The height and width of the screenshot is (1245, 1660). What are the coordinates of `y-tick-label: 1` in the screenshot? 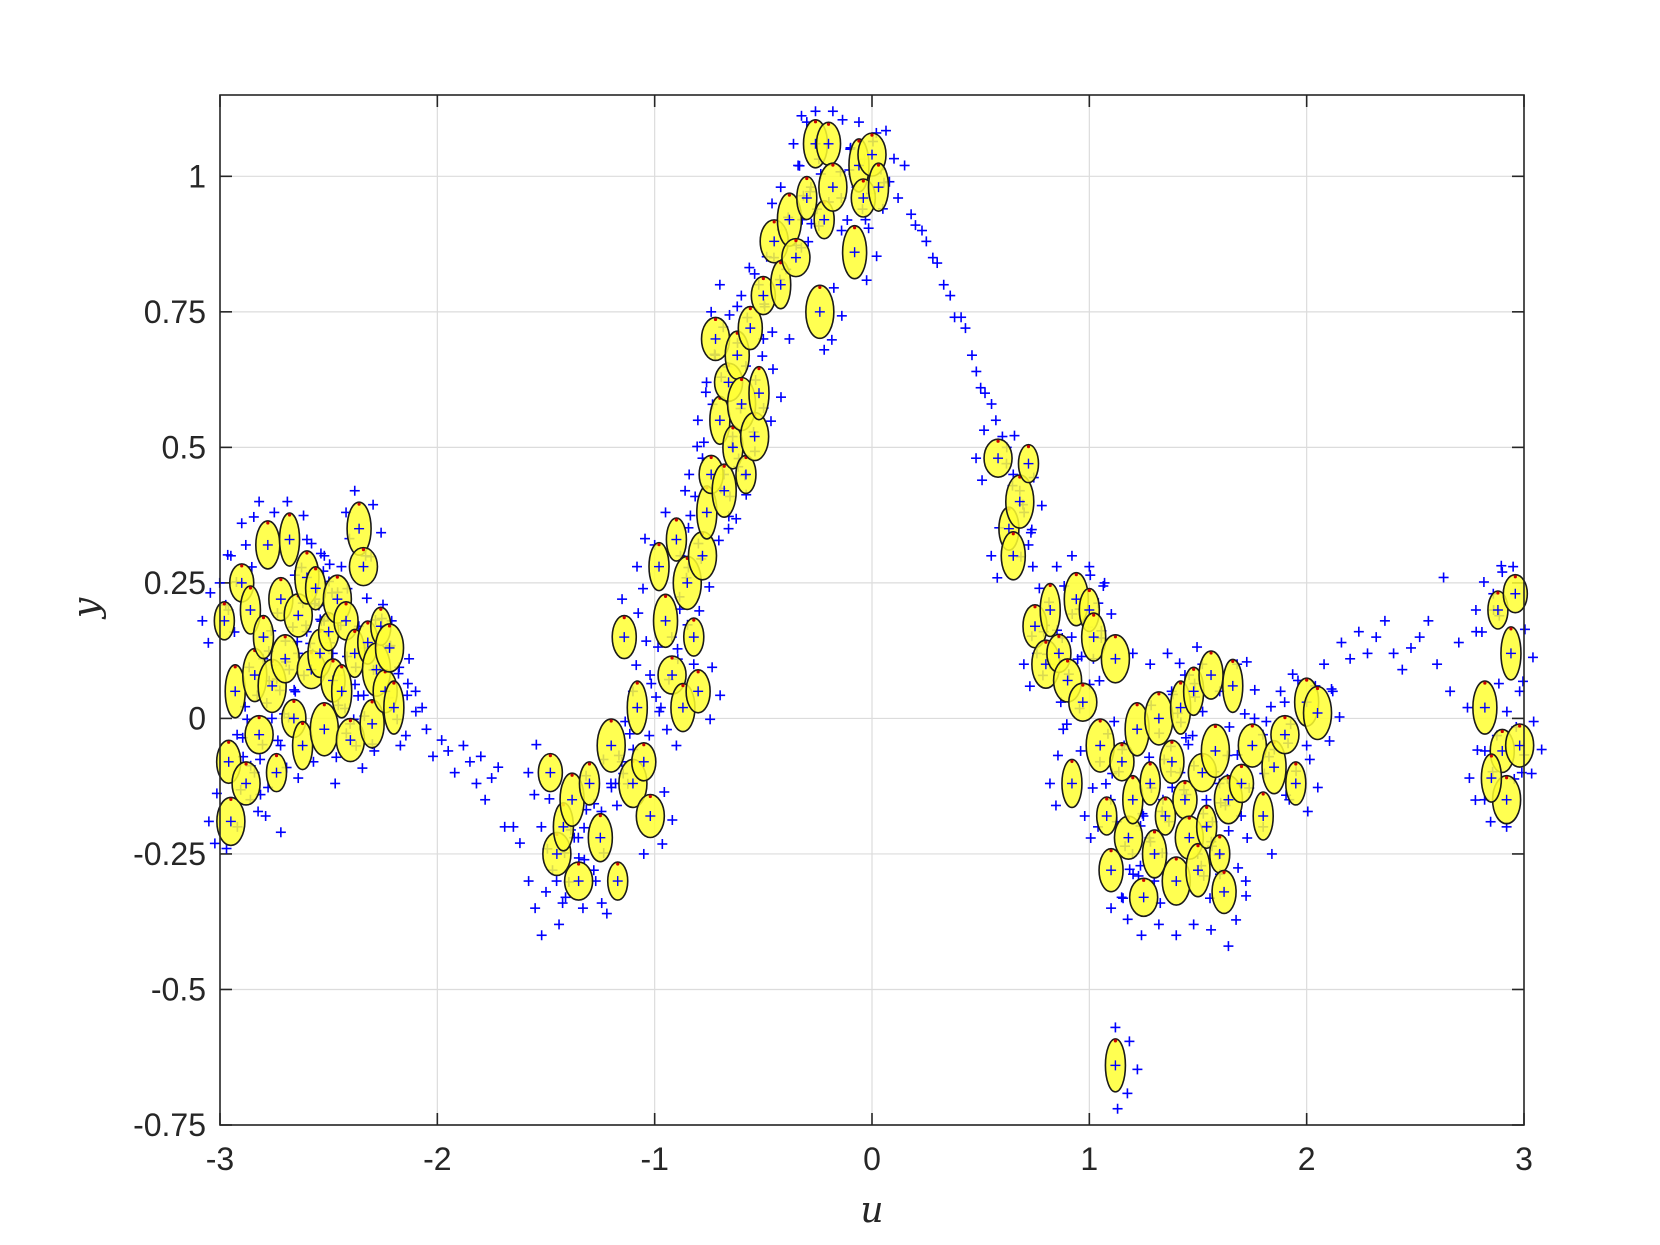 It's located at (197, 176).